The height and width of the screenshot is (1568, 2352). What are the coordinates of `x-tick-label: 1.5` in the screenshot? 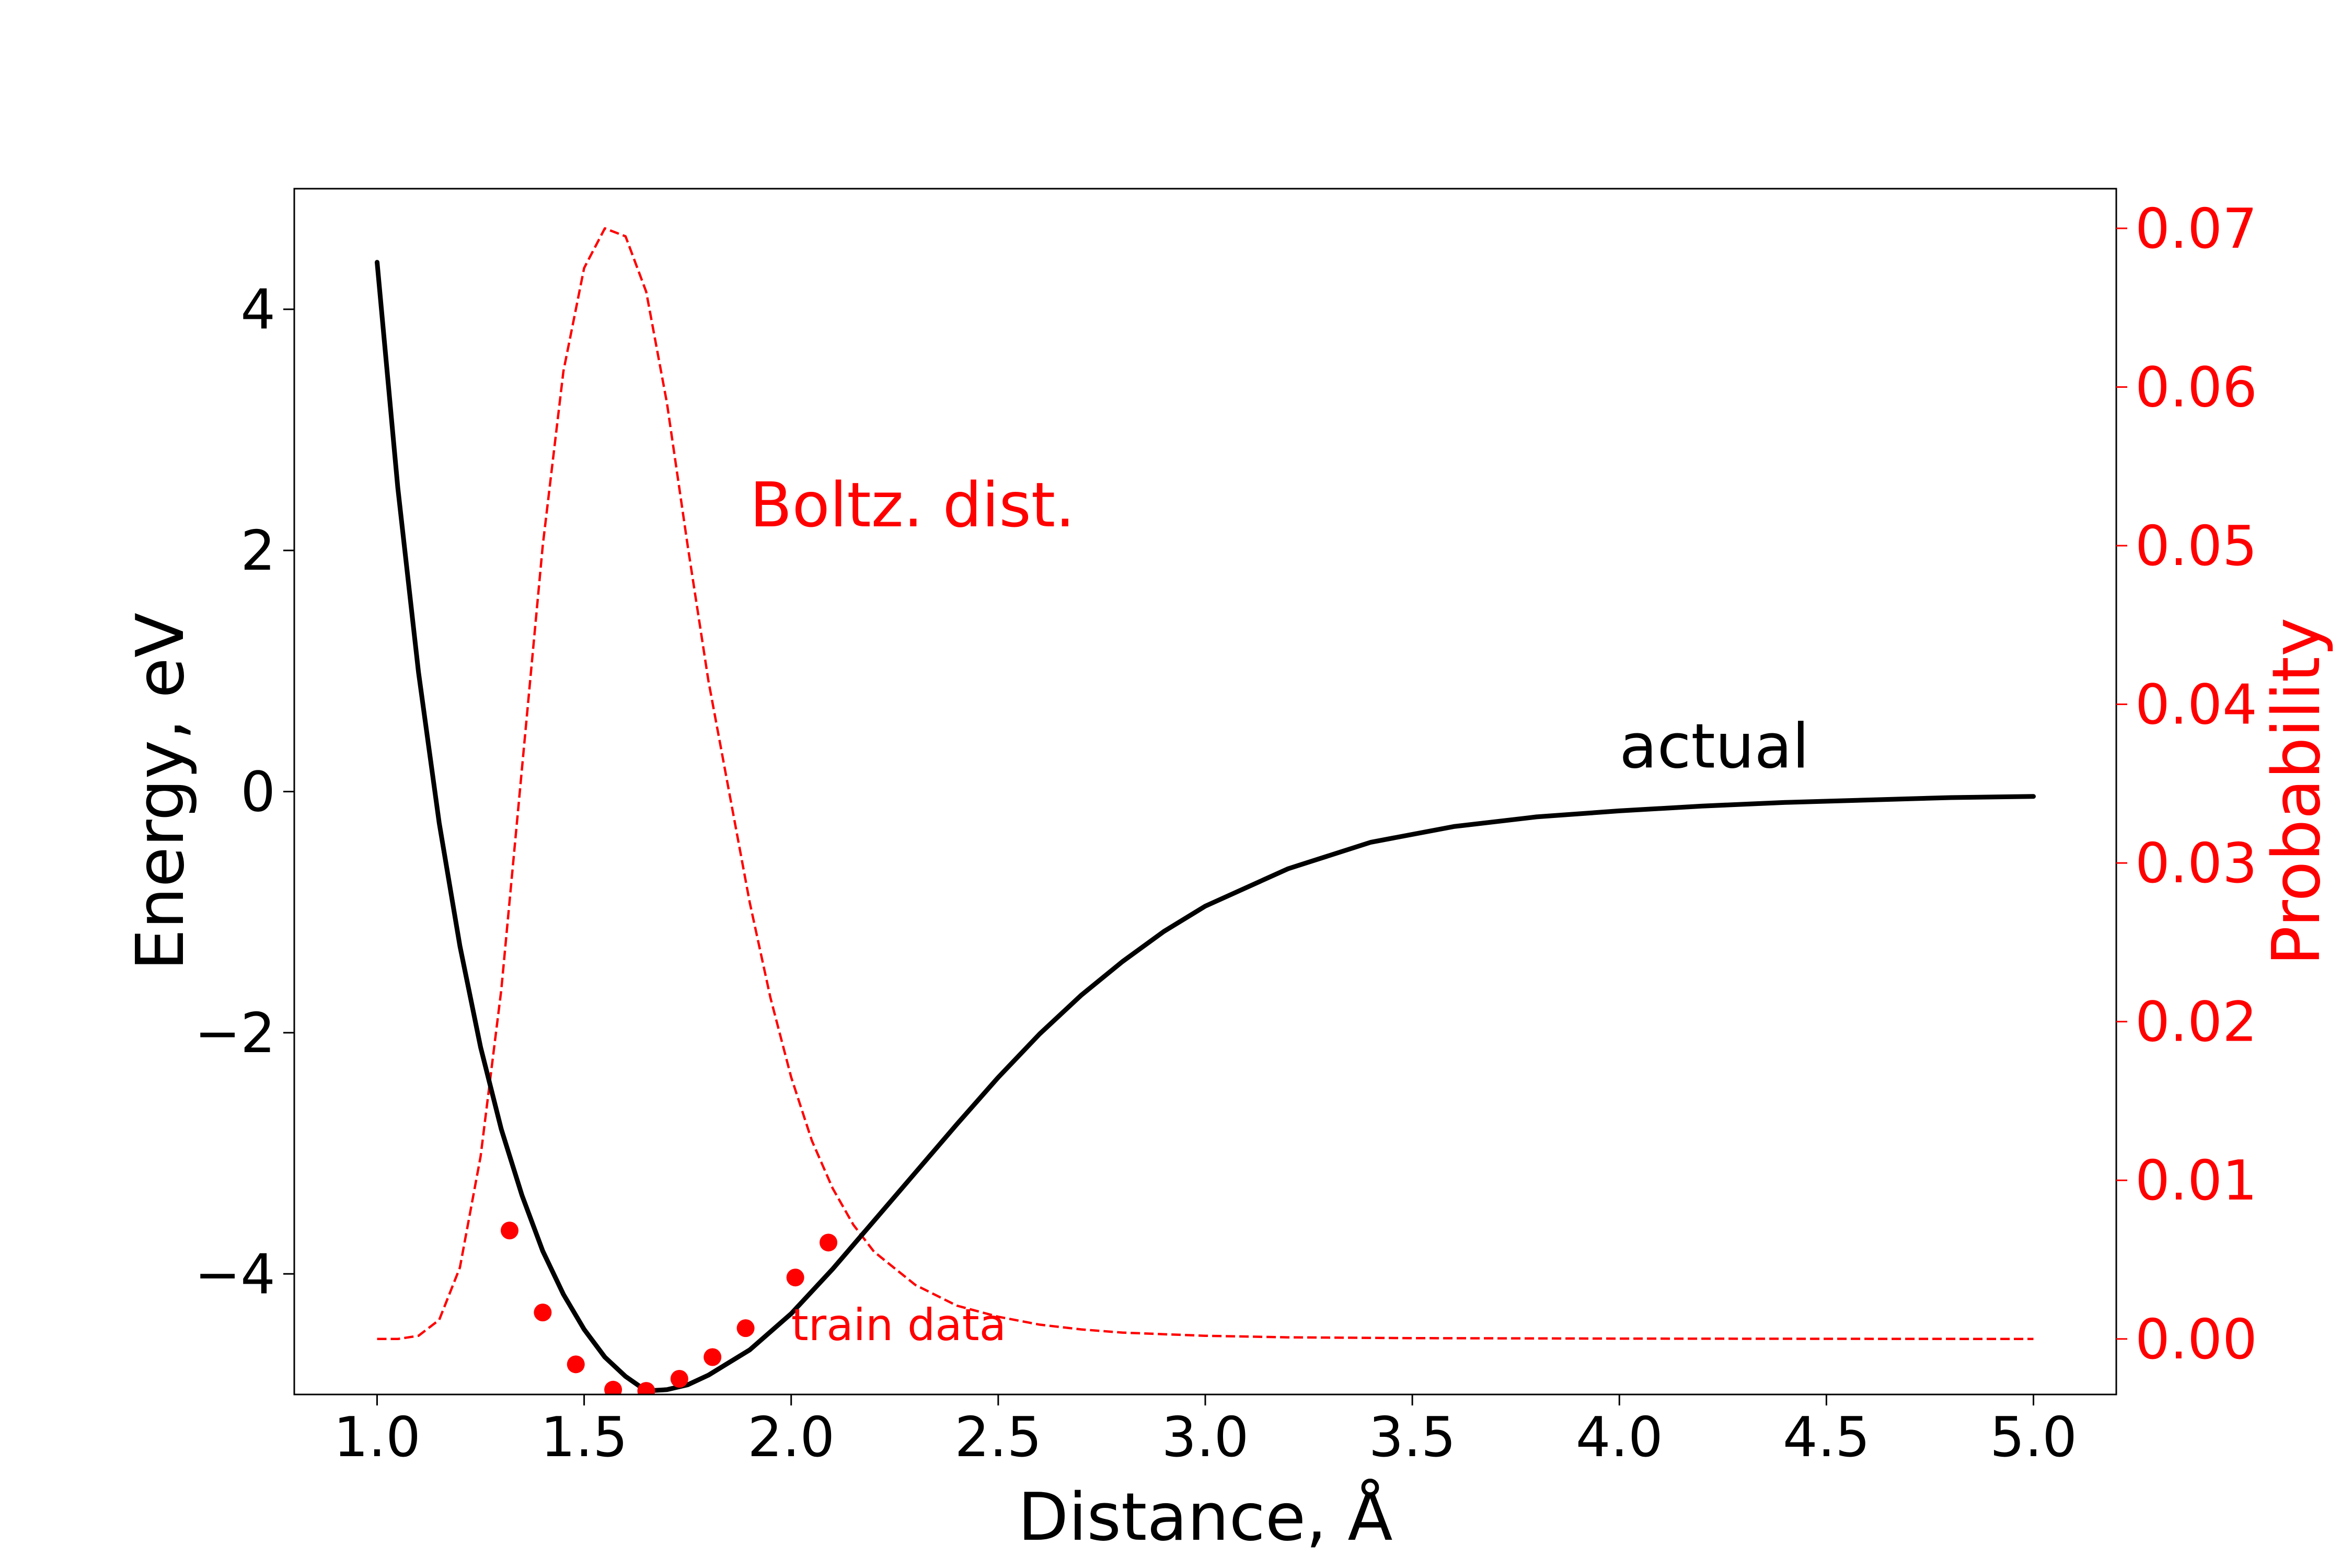 It's located at (584, 1437).